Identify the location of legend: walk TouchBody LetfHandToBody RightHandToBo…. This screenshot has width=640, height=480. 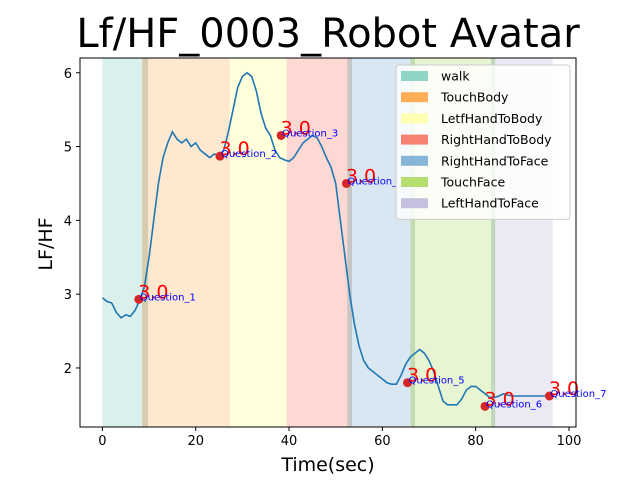
(483, 142).